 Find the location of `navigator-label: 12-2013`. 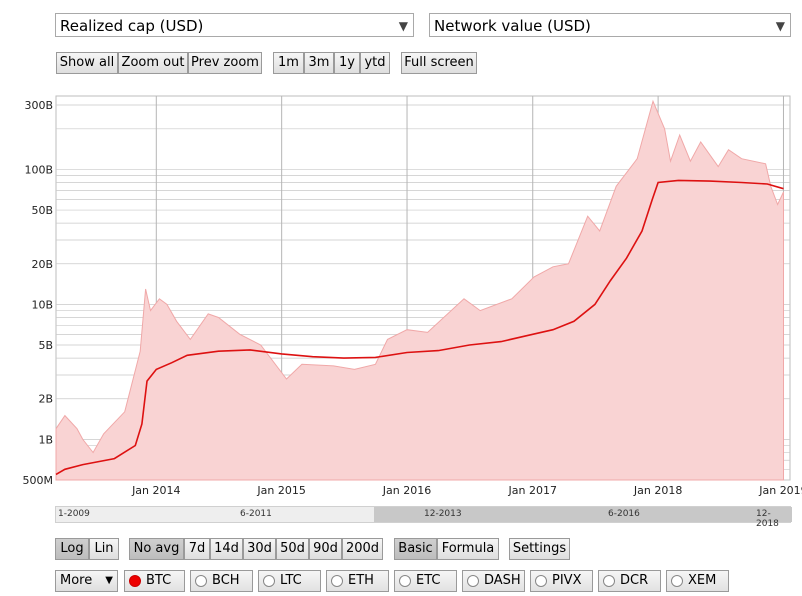

navigator-label: 12-2013 is located at coordinates (443, 514).